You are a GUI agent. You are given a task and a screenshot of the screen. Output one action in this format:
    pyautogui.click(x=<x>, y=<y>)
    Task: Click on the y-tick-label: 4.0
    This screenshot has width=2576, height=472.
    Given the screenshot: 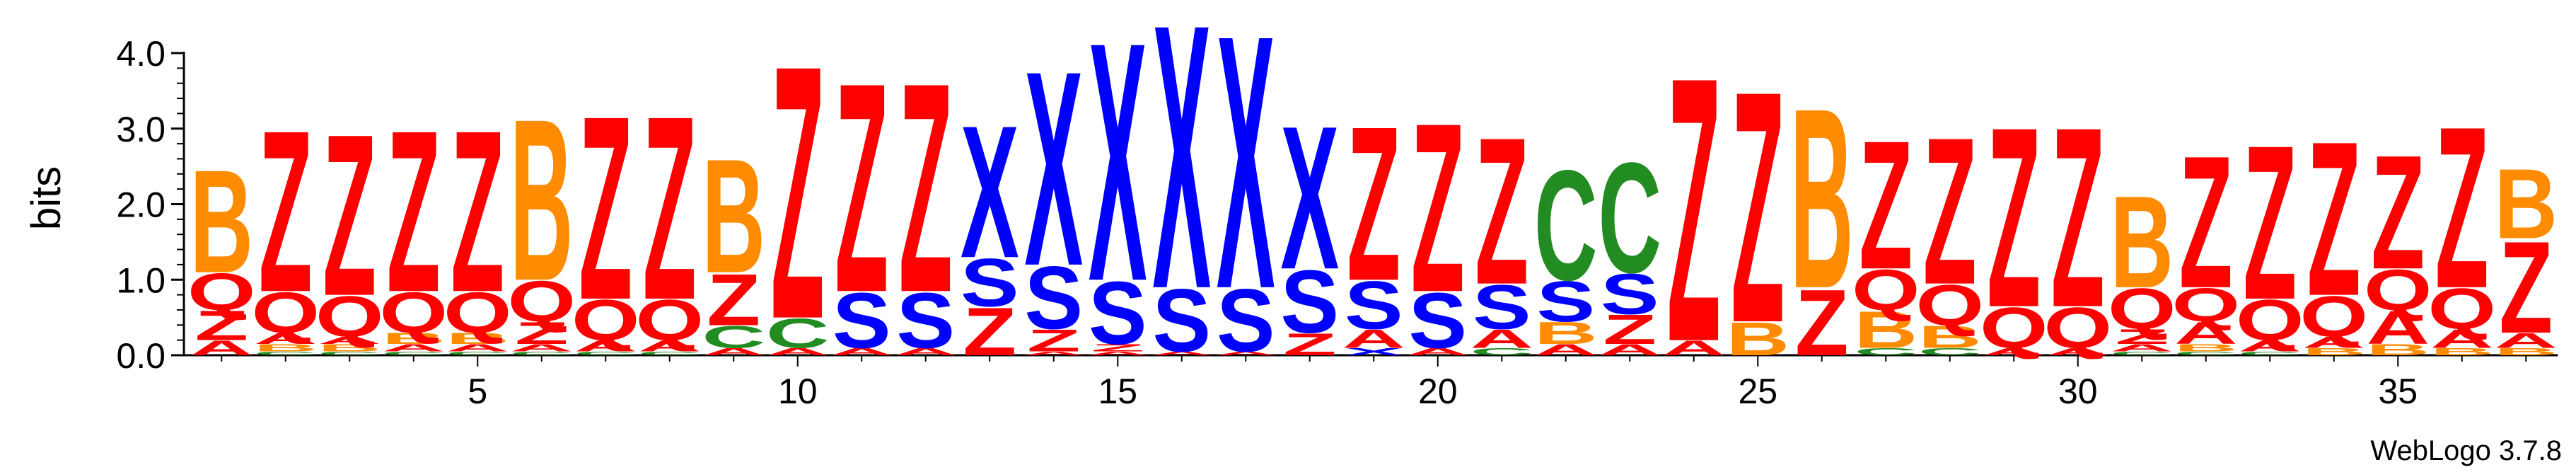 What is the action you would take?
    pyautogui.click(x=141, y=54)
    